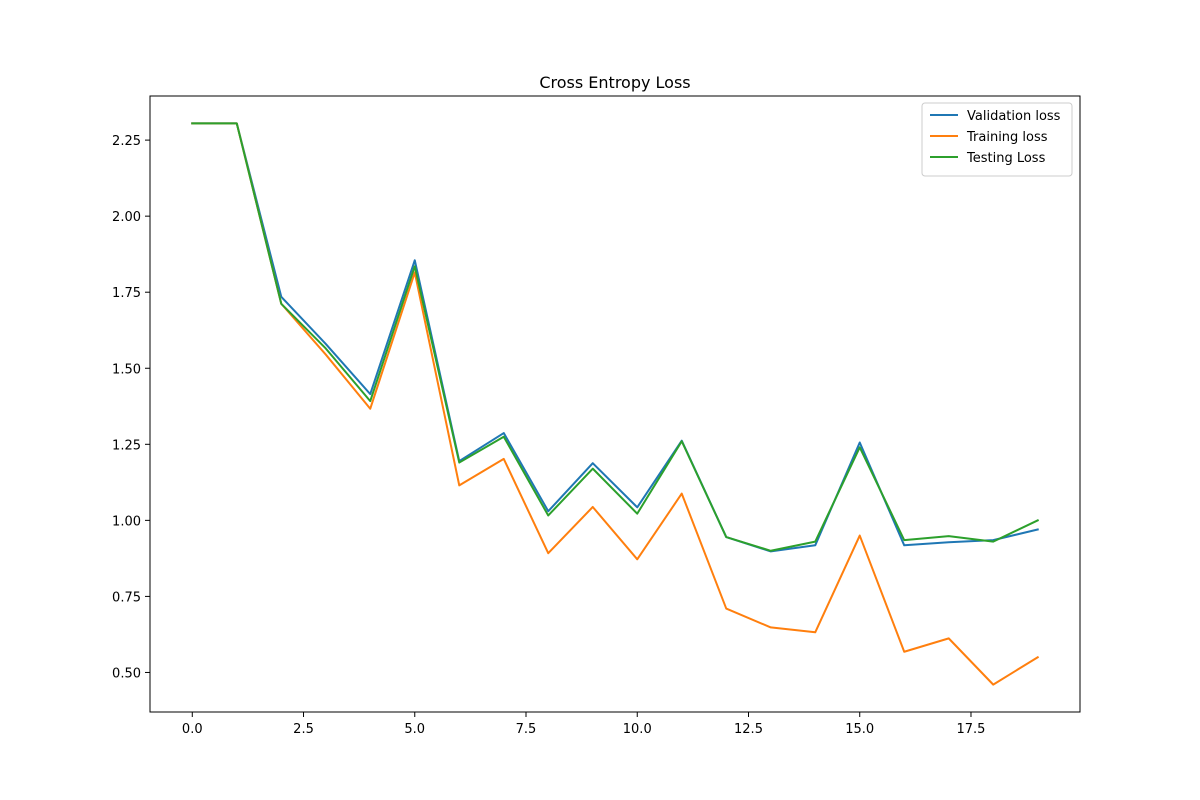  What do you see at coordinates (126, 445) in the screenshot?
I see `y-tick-label: 1.25` at bounding box center [126, 445].